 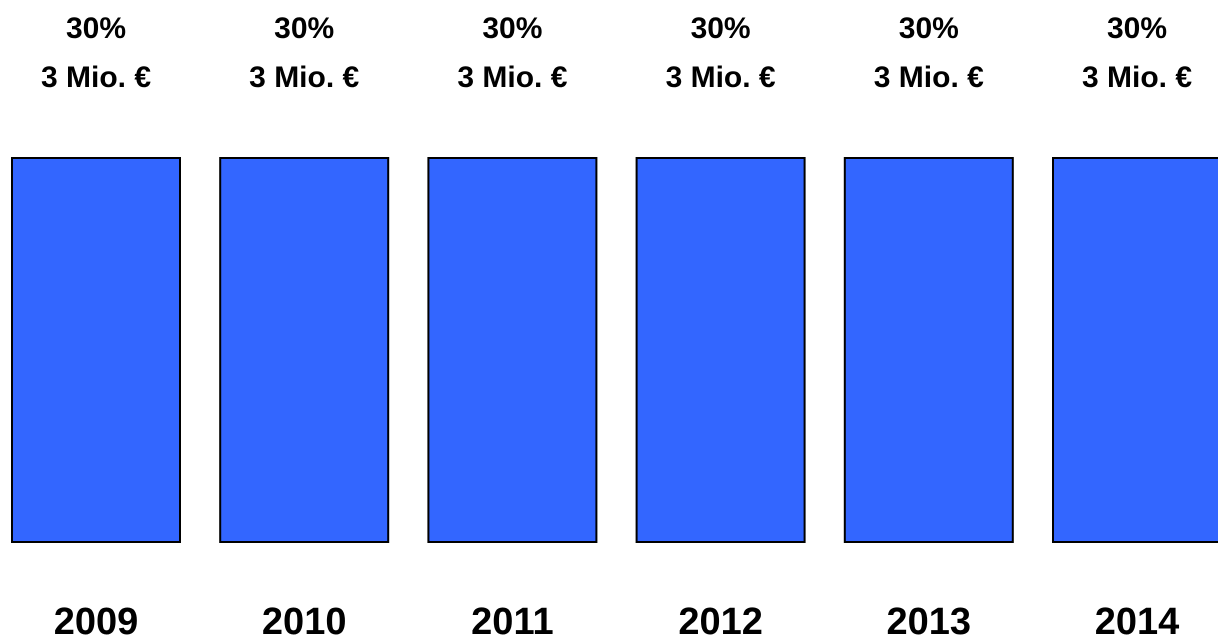 I want to click on x-tick-label: 2010, so click(x=304, y=621).